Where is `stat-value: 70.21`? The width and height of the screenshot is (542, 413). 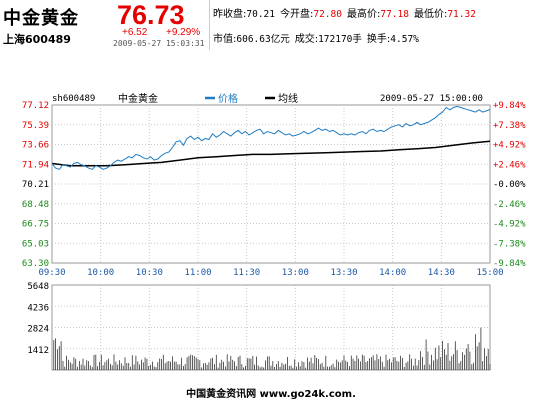 stat-value: 70.21 is located at coordinates (260, 14).